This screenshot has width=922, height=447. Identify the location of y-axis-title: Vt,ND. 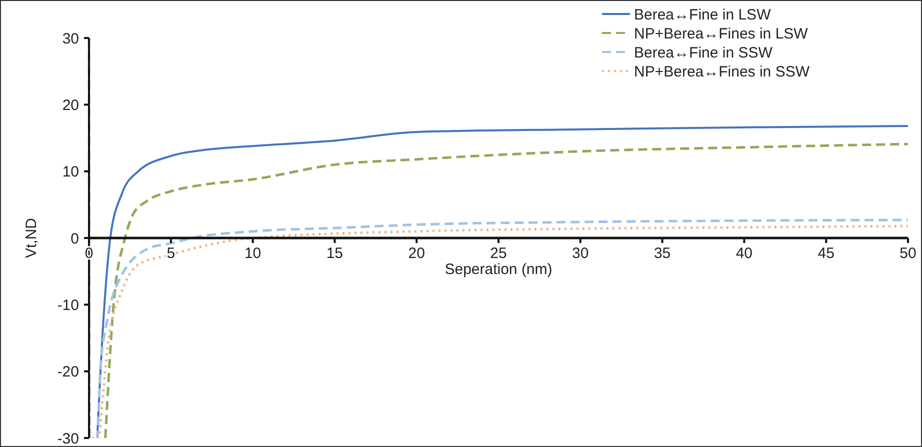
(31, 238).